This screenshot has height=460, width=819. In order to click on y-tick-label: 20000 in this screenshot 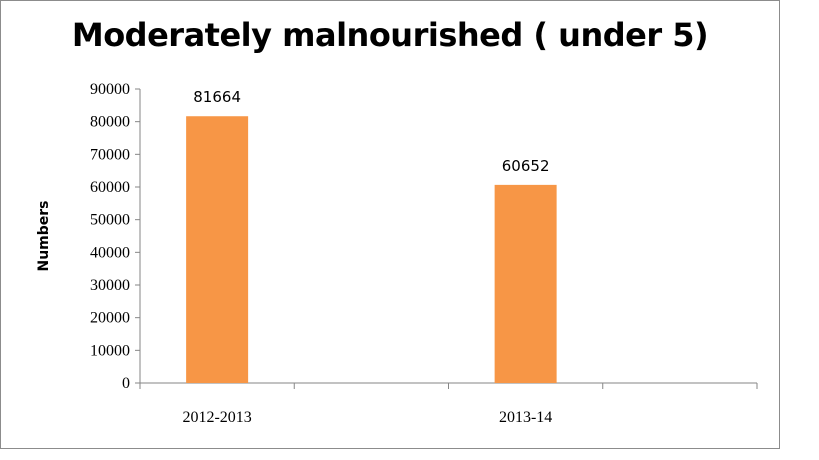, I will do `click(110, 318)`.